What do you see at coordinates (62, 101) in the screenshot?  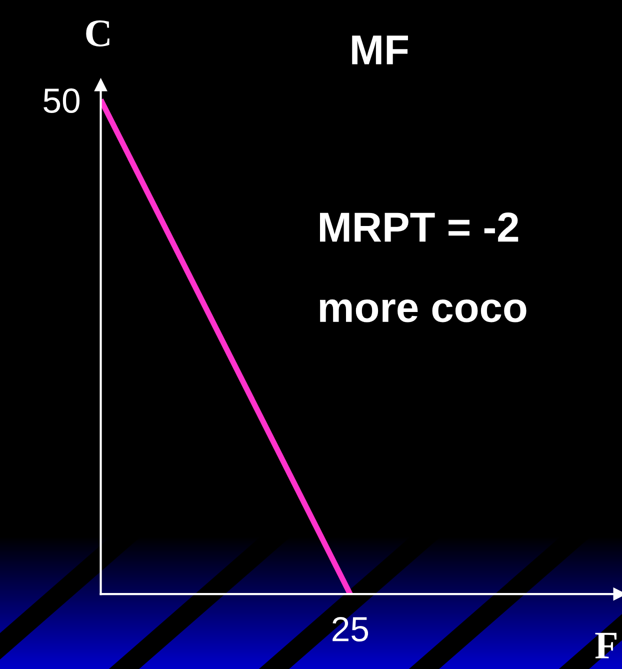 I see `annotation: 50` at bounding box center [62, 101].